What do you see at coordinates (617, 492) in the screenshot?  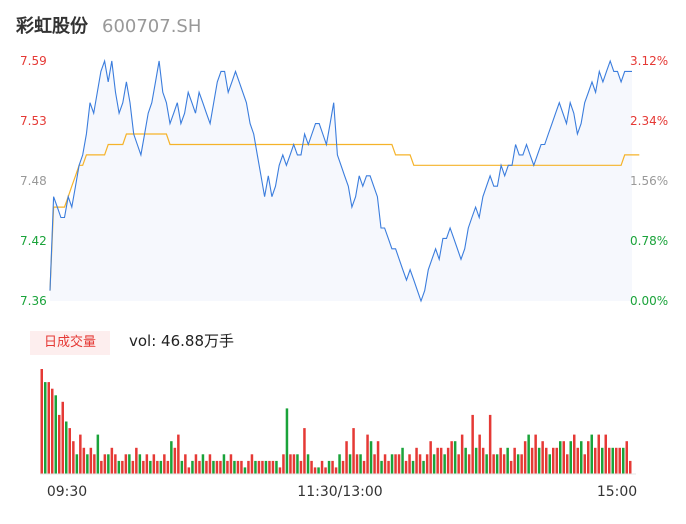 I see `x-tick-label: 15:00` at bounding box center [617, 492].